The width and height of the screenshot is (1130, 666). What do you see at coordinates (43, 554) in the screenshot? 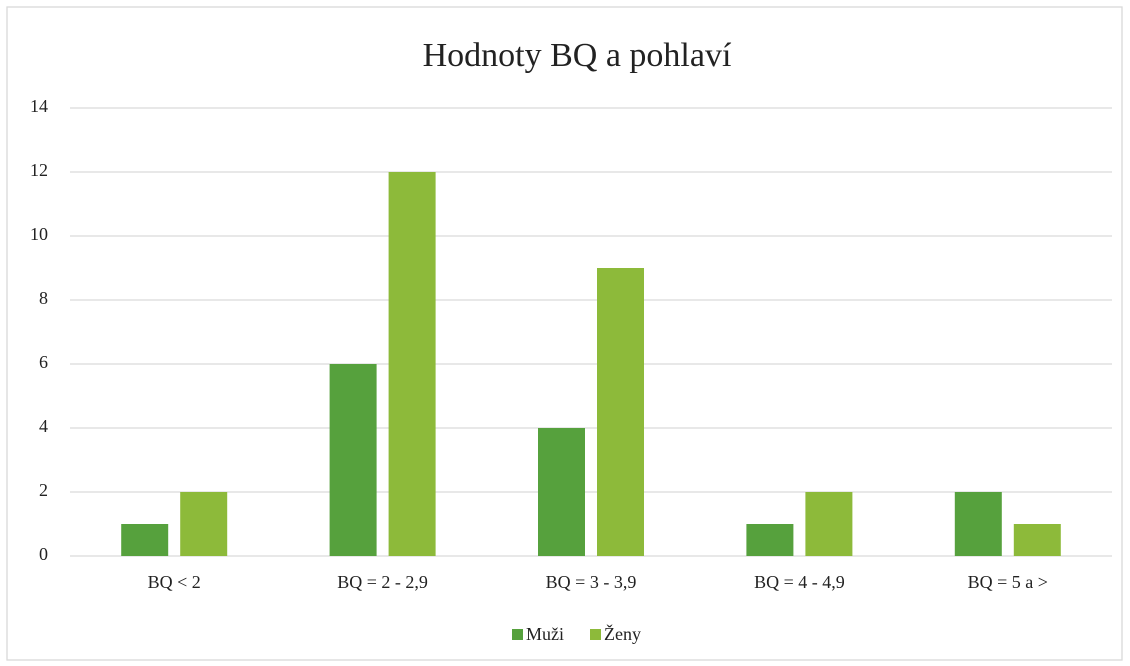
I see `y-tick-label: 0` at bounding box center [43, 554].